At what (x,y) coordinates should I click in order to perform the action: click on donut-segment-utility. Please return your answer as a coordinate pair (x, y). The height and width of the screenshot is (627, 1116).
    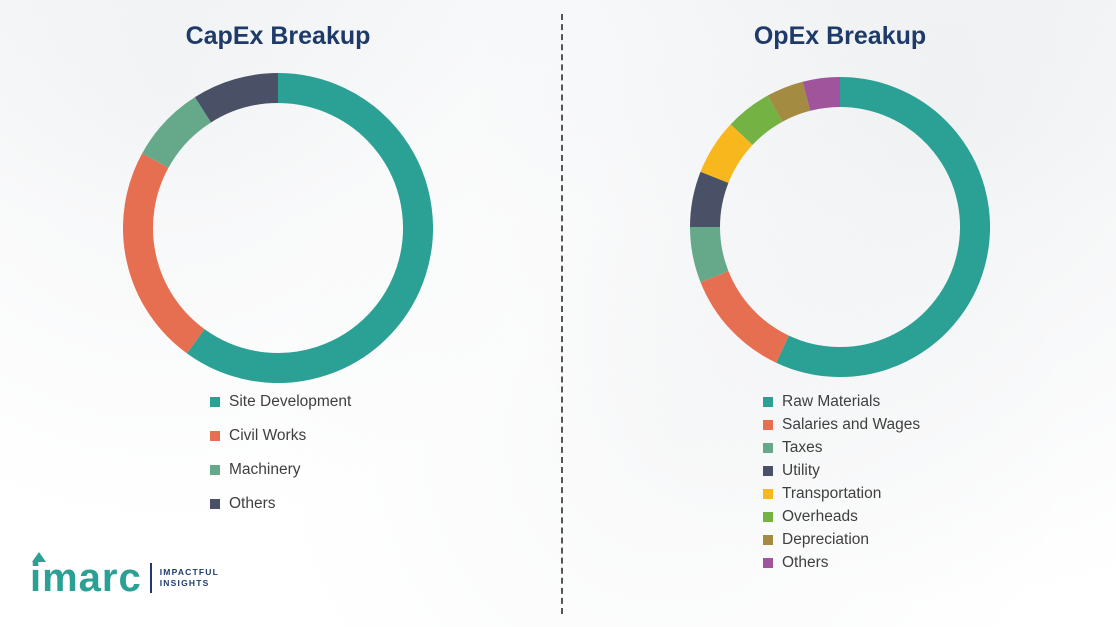
    Looking at the image, I should click on (709, 199).